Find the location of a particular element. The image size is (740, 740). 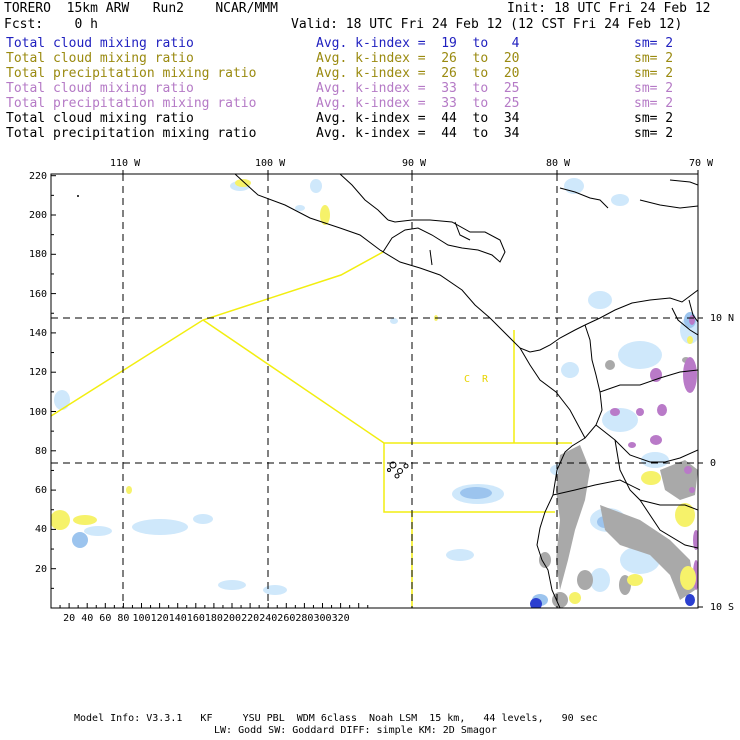

x-tick-label: 140 is located at coordinates (177, 618).